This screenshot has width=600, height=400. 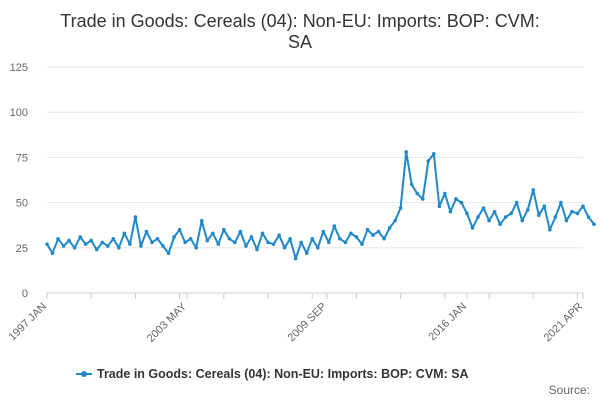 What do you see at coordinates (22, 249) in the screenshot?
I see `y-tick-label-25: 25` at bounding box center [22, 249].